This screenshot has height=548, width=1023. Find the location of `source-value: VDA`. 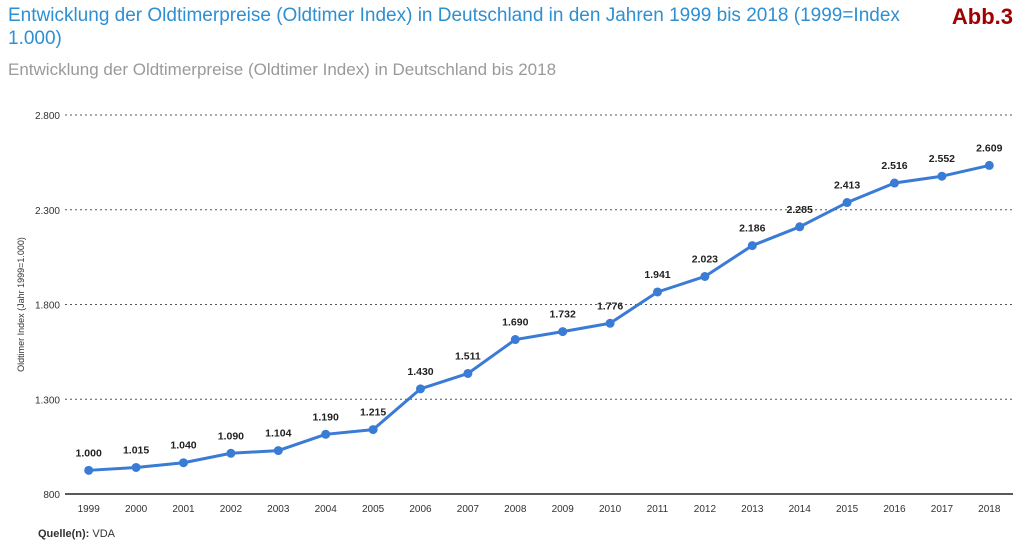

source-value: VDA is located at coordinates (104, 534).